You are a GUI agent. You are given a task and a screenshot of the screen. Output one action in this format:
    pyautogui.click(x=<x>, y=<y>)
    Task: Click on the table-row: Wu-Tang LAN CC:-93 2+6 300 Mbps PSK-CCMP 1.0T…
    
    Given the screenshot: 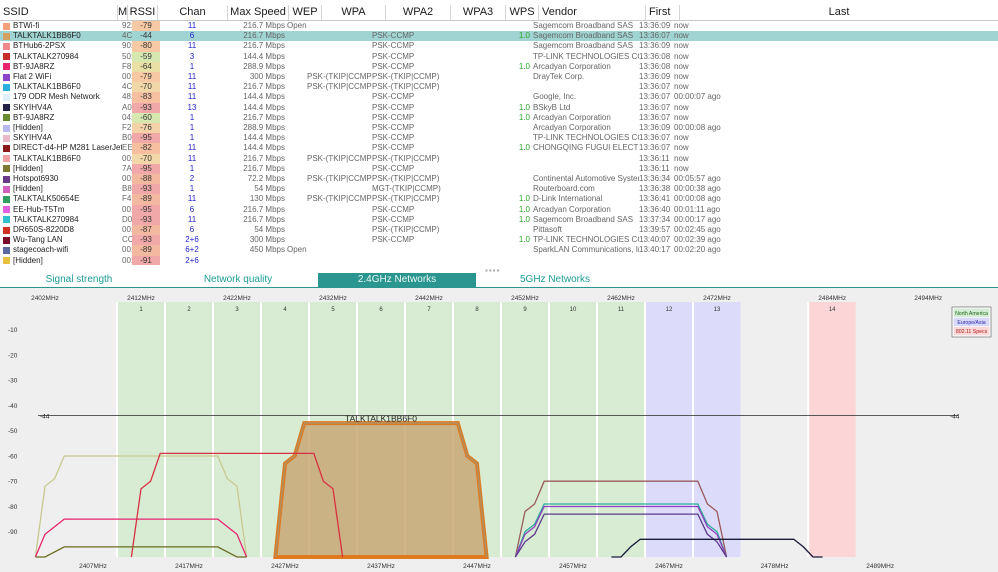 What is the action you would take?
    pyautogui.click(x=499, y=240)
    